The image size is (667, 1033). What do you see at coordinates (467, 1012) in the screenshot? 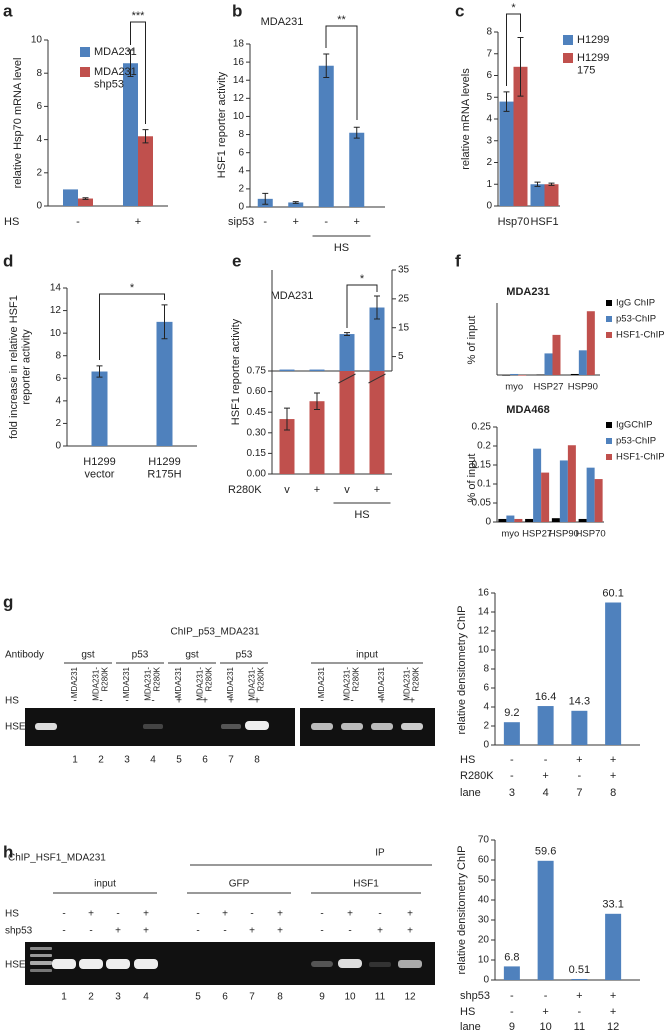
I see `row-label: HS` at bounding box center [467, 1012].